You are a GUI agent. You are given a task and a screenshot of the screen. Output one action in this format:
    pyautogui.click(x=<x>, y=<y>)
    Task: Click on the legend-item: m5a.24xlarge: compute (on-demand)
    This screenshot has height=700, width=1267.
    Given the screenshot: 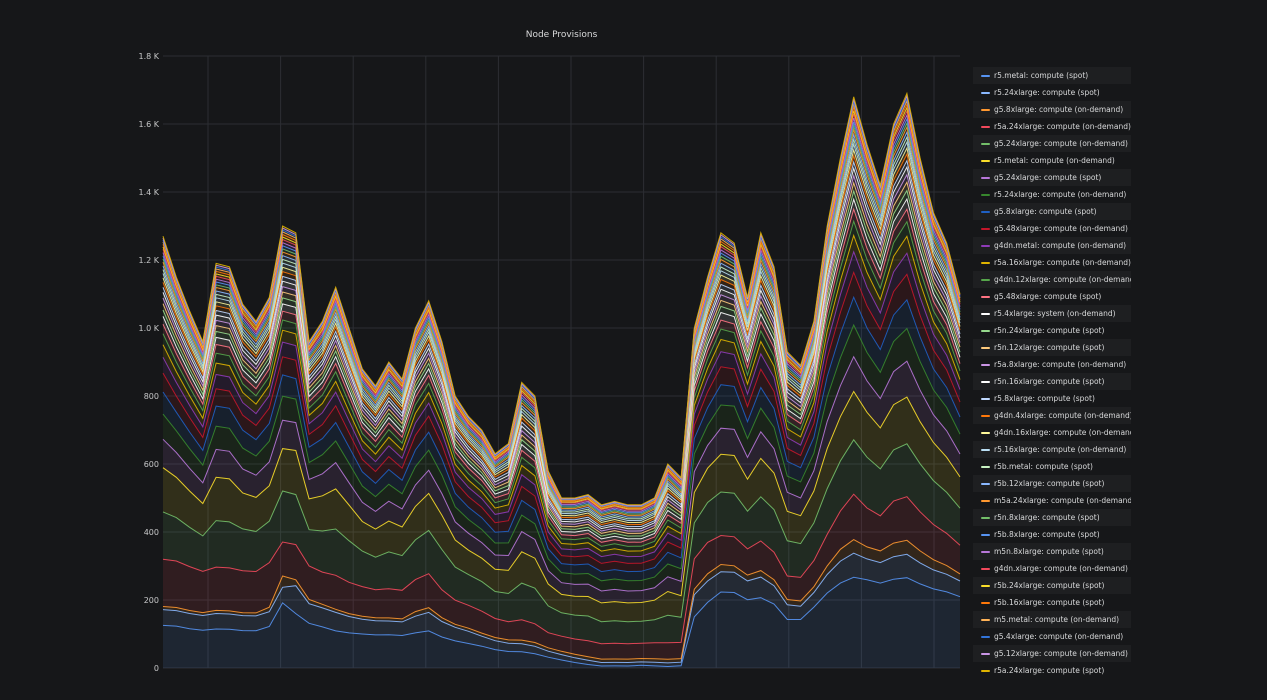 What is the action you would take?
    pyautogui.click(x=1052, y=500)
    